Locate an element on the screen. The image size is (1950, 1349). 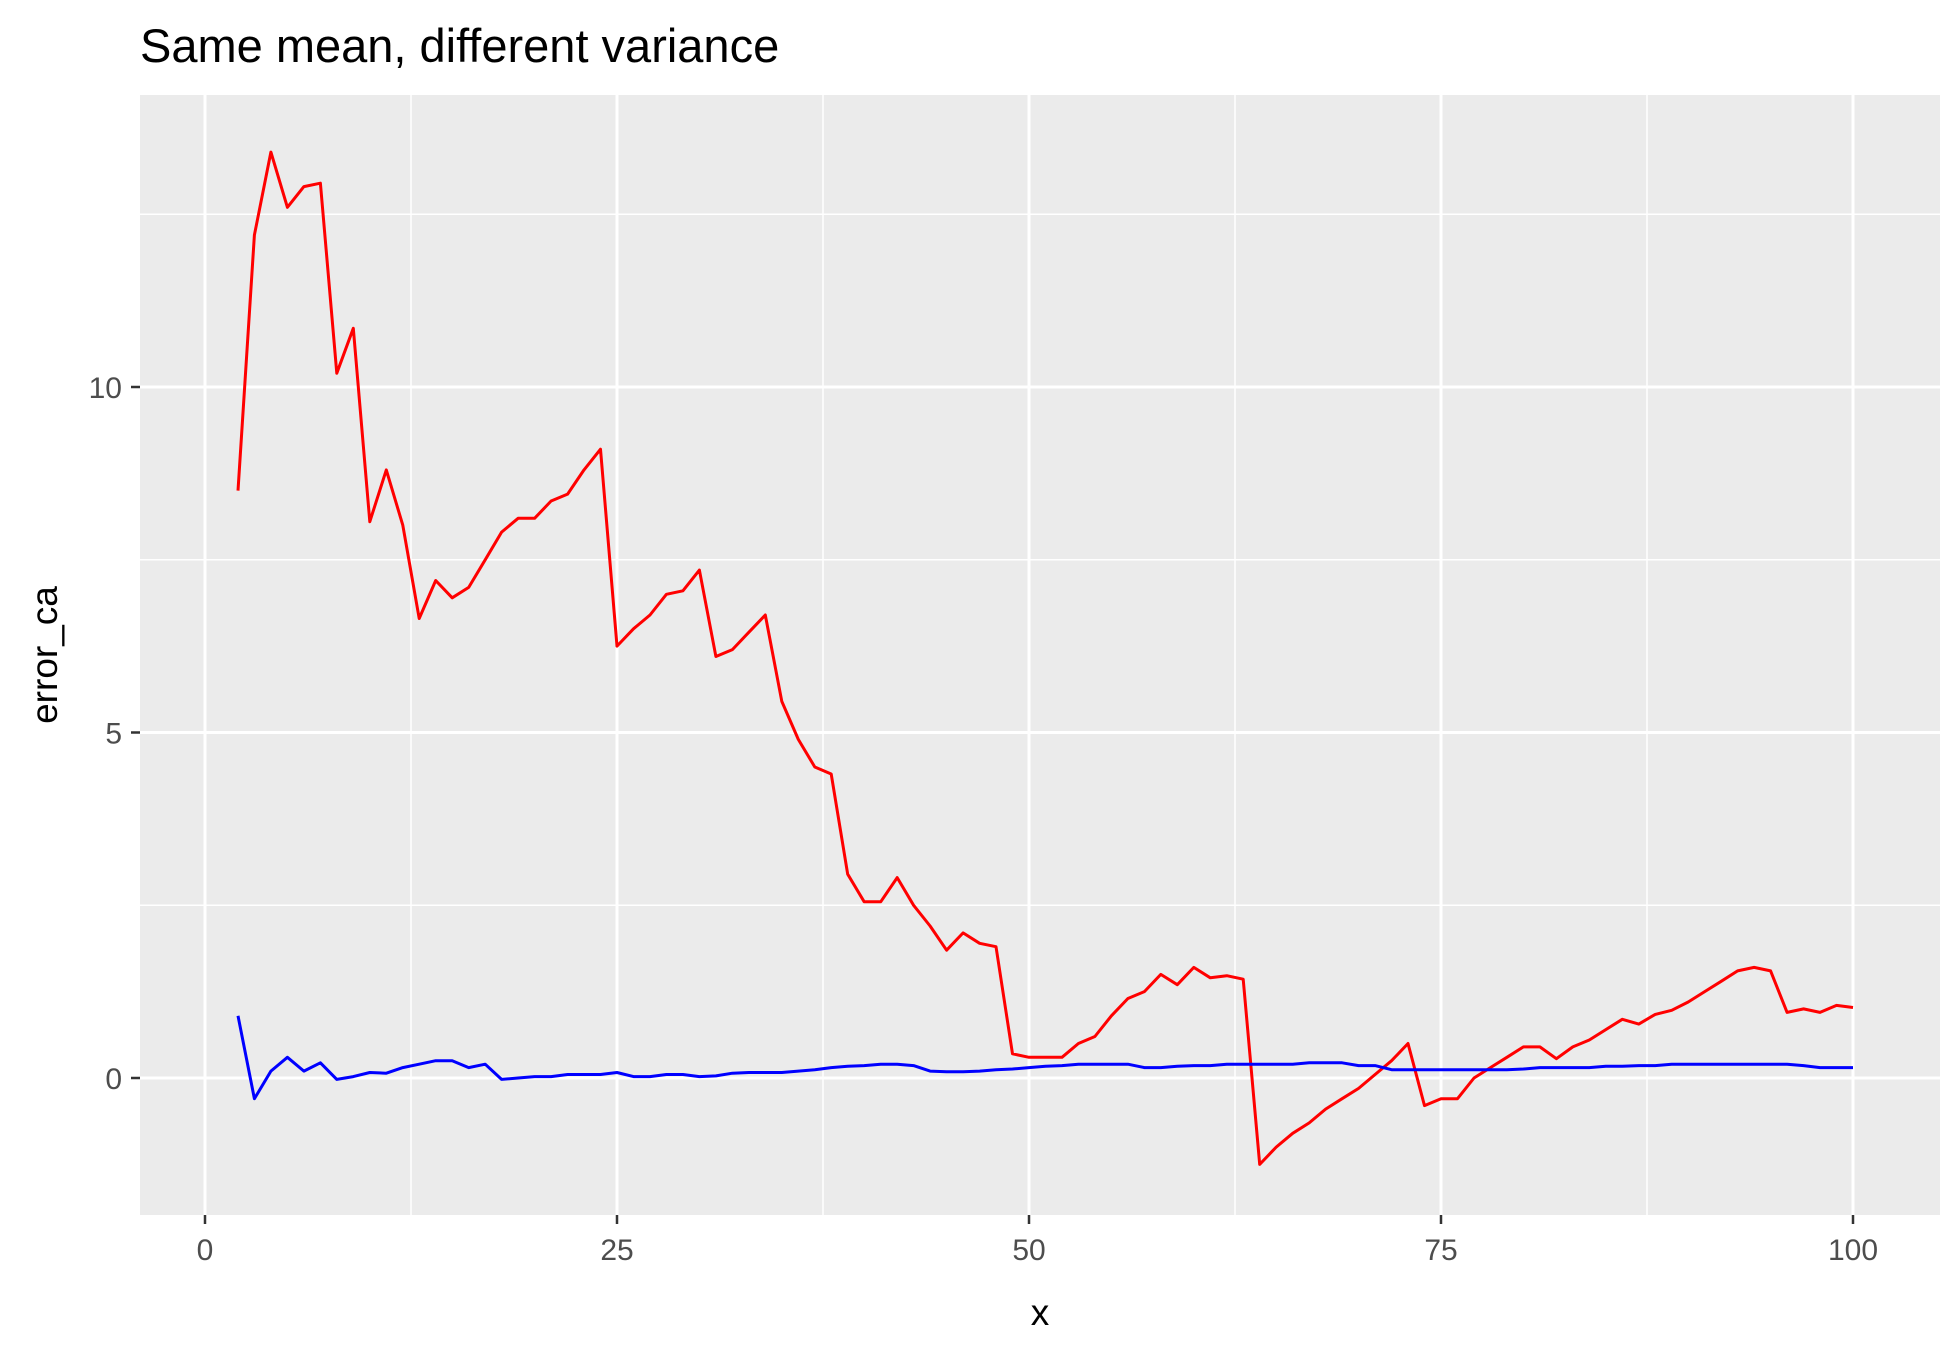
y-tick-label: 0 is located at coordinates (113, 1079).